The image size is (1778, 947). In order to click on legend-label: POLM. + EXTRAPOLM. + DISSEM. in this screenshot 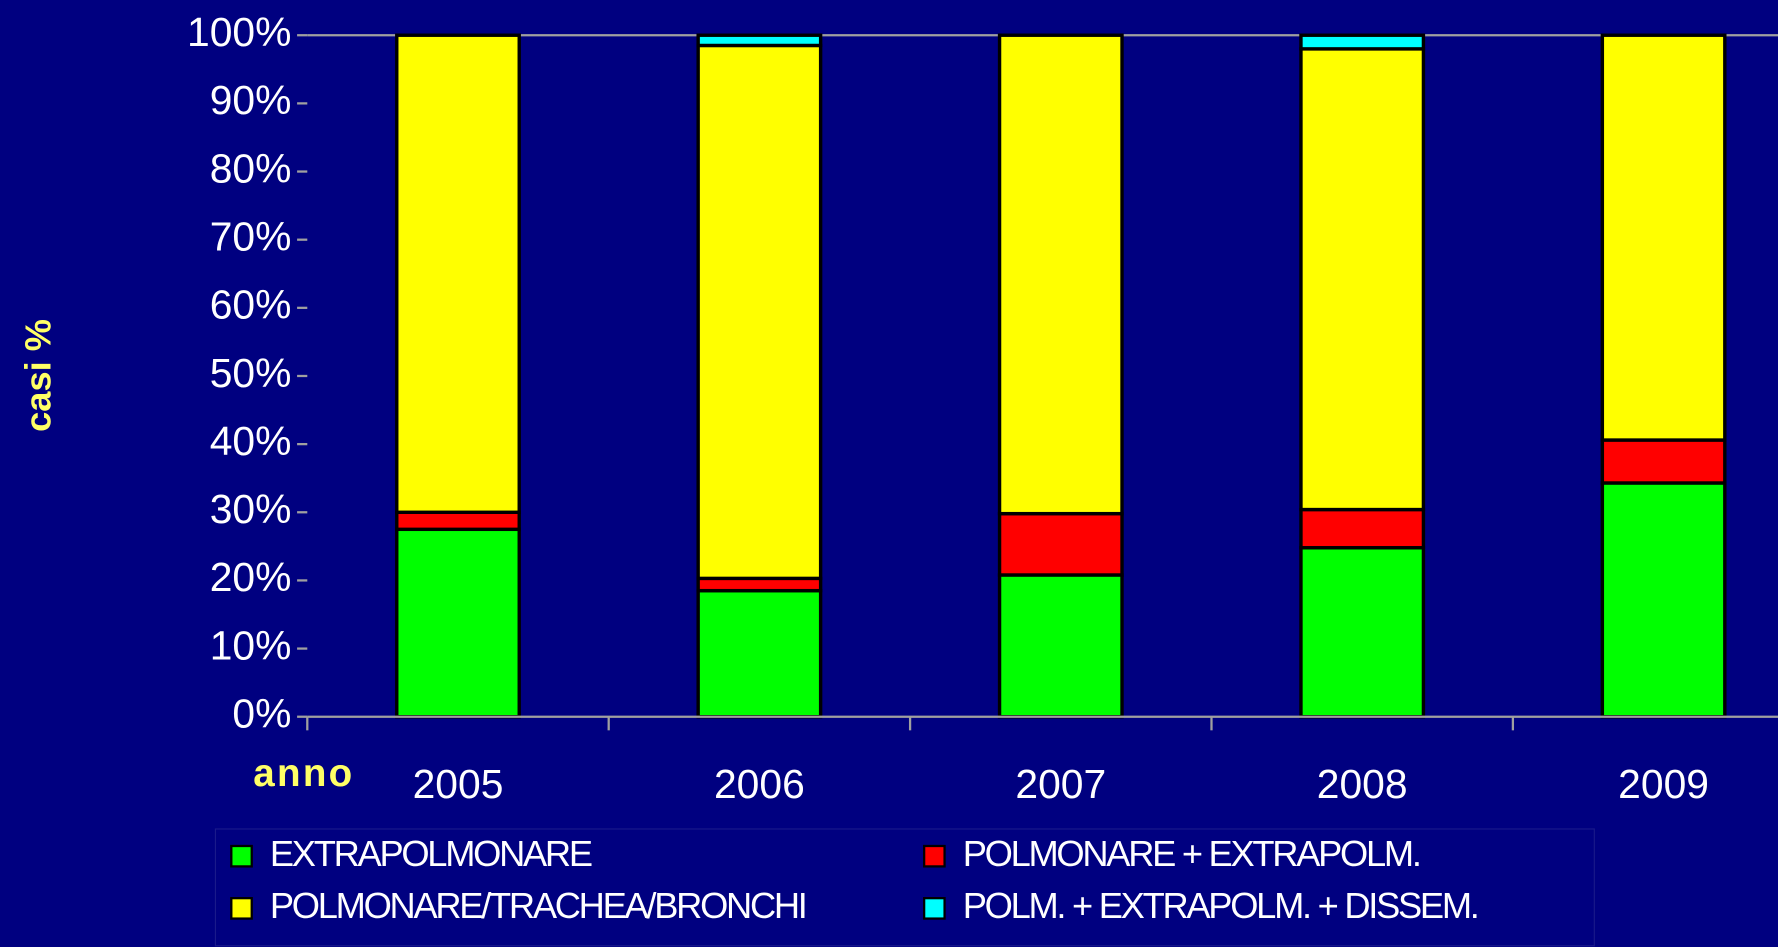, I will do `click(1220, 905)`.